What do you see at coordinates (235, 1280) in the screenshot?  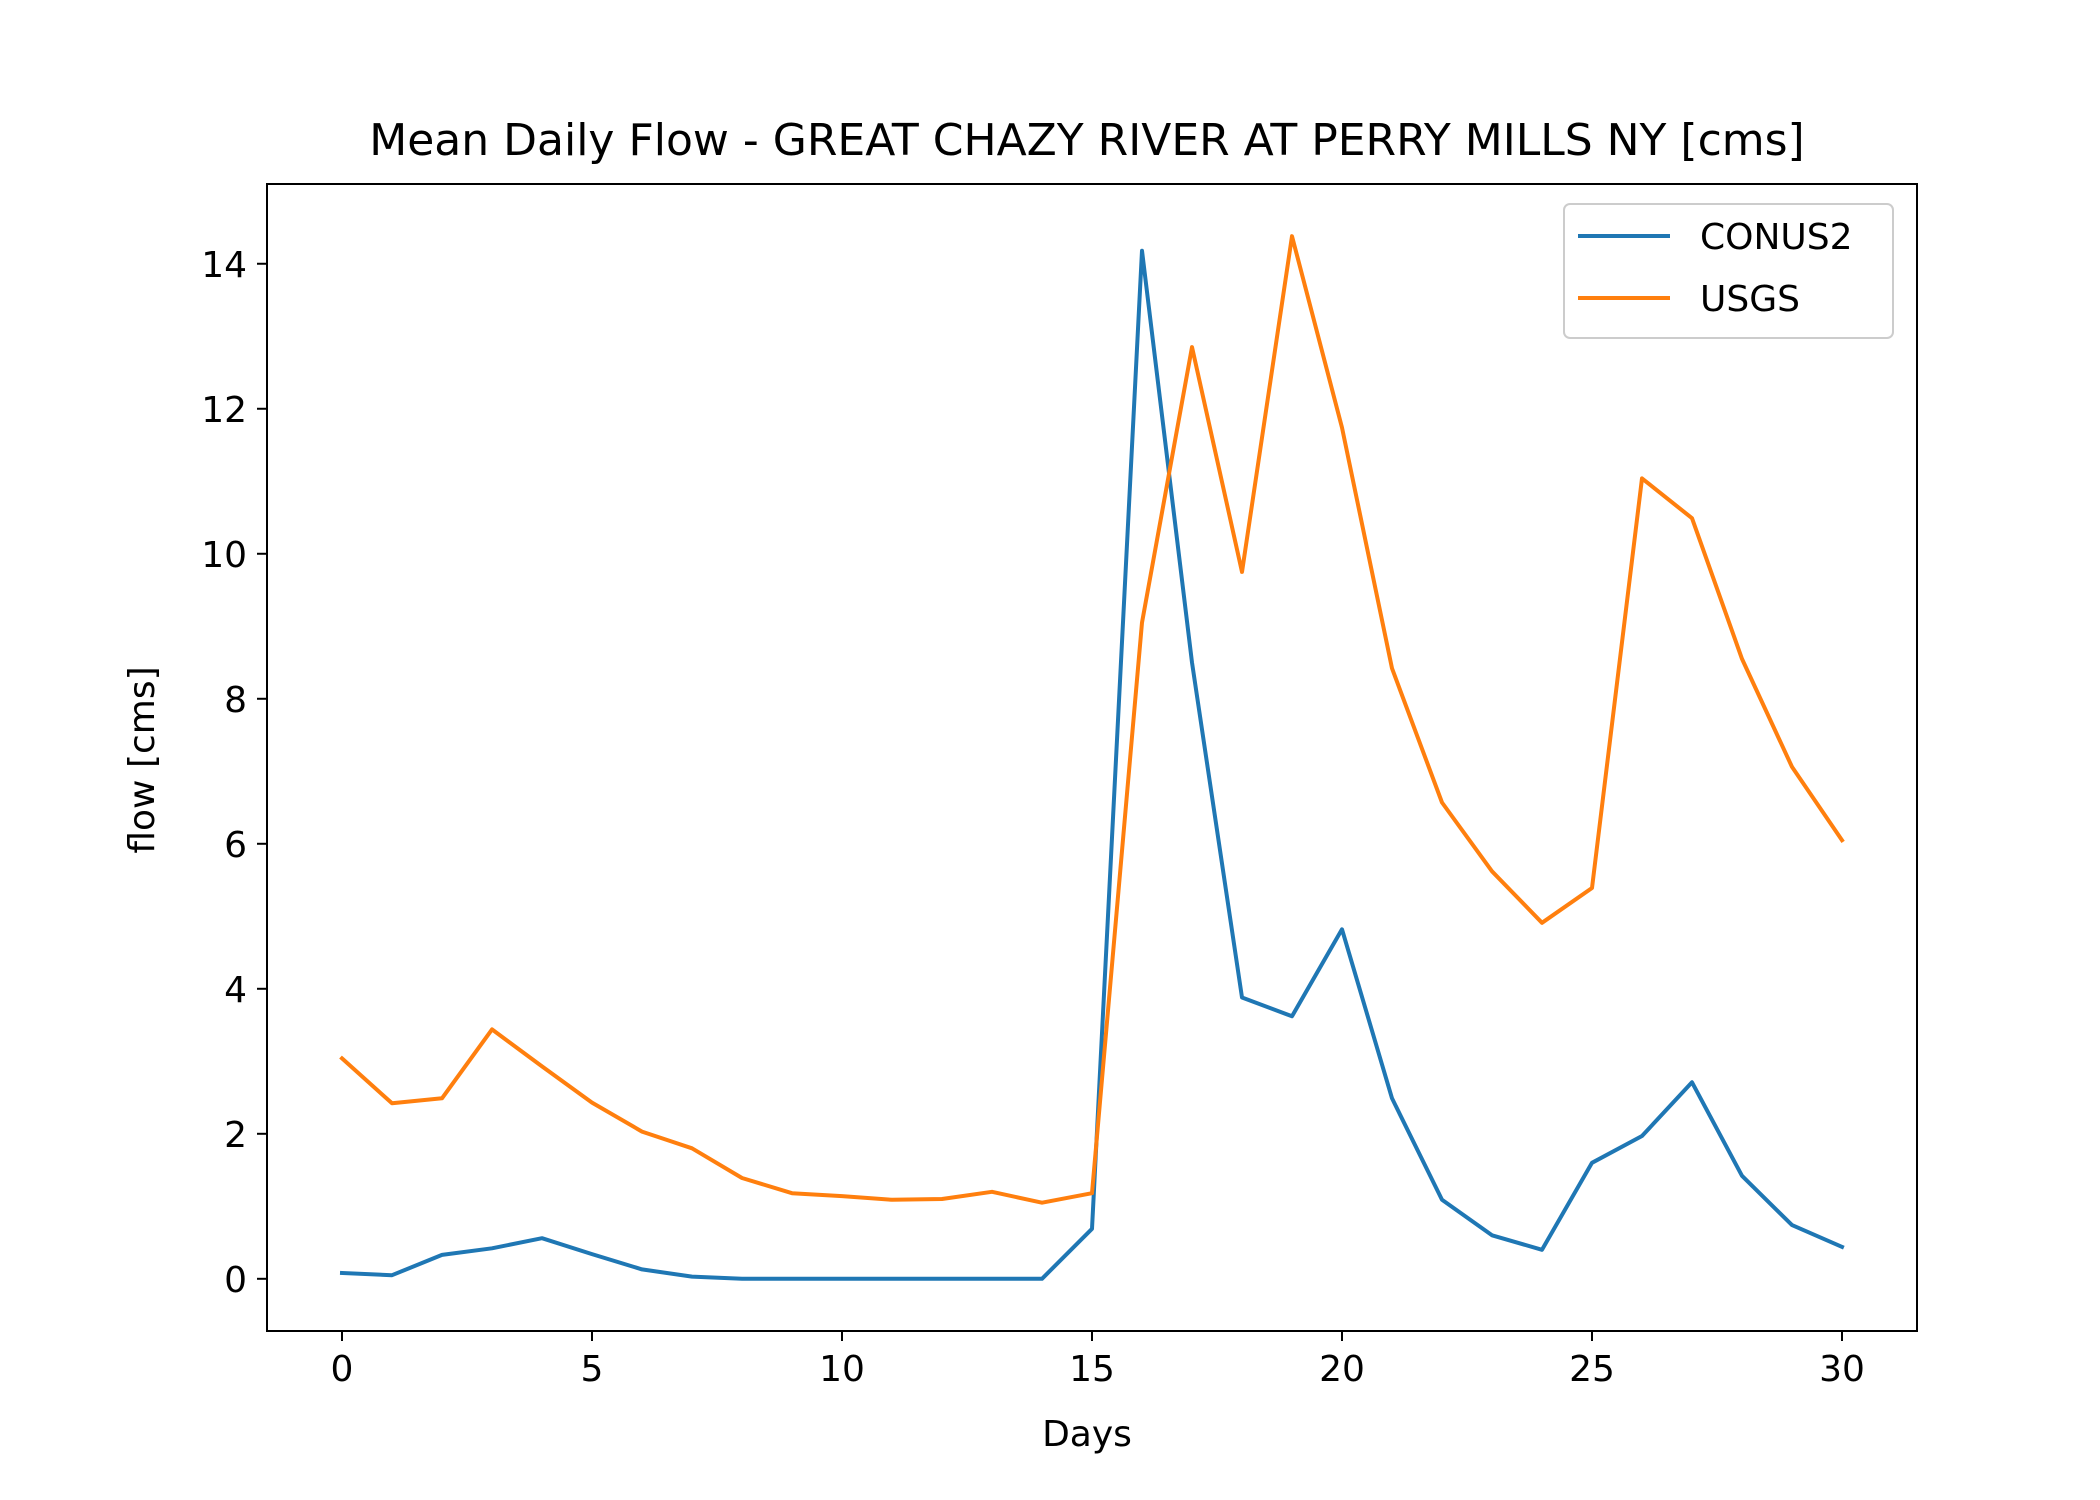 I see `y-tick-label: 0` at bounding box center [235, 1280].